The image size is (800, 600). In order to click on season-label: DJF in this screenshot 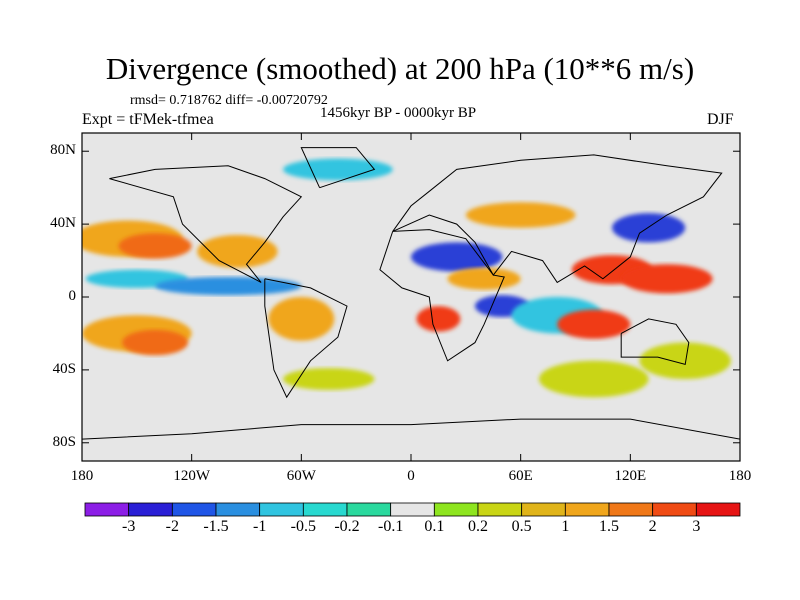, I will do `click(720, 119)`.